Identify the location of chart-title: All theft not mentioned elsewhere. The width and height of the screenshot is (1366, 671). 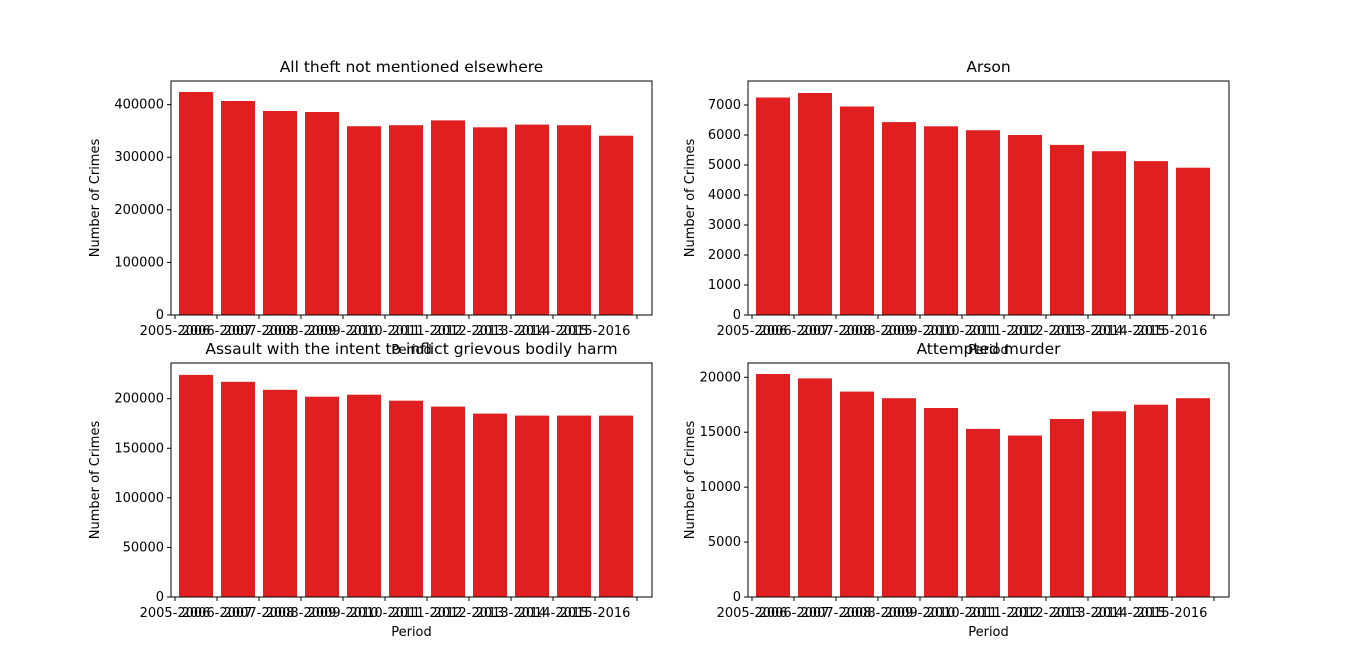
(412, 67).